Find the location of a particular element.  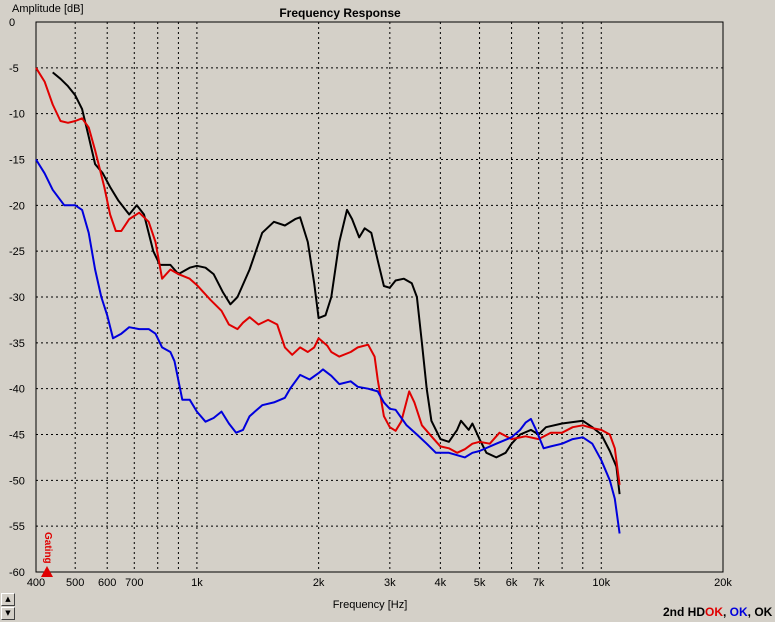

y-tick-label: -25 is located at coordinates (17, 252).